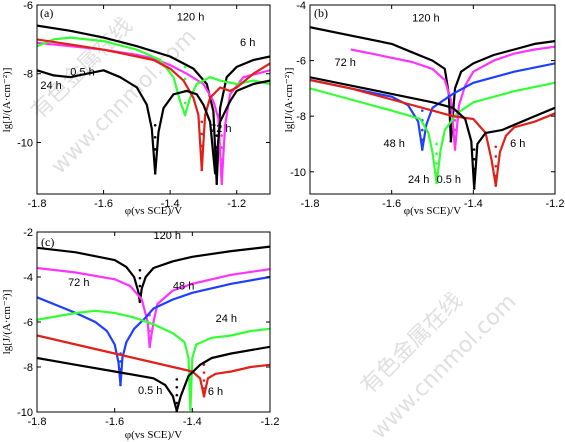 Image resolution: width=565 pixels, height=442 pixels. I want to click on x-axis-label-a: φ(vs SCE)/V, so click(153, 211).